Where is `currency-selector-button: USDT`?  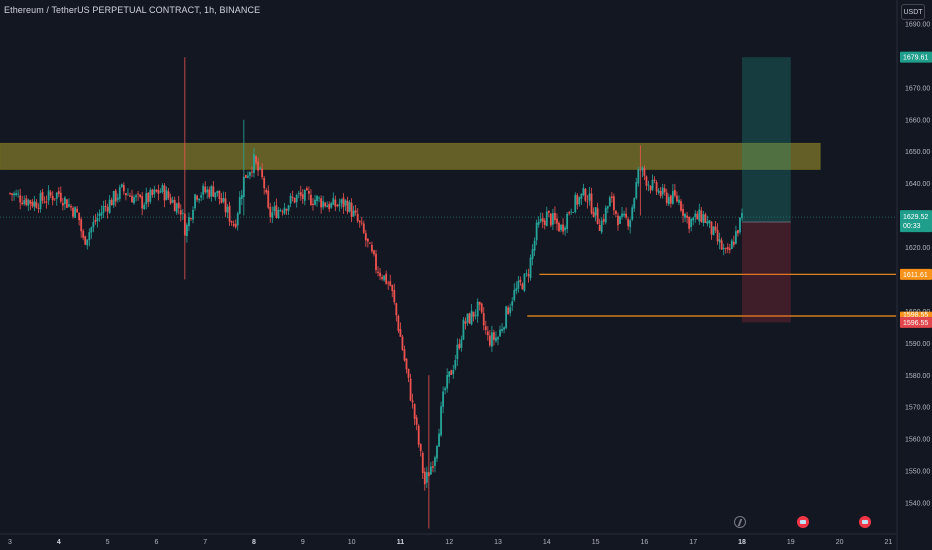 currency-selector-button: USDT is located at coordinates (913, 12).